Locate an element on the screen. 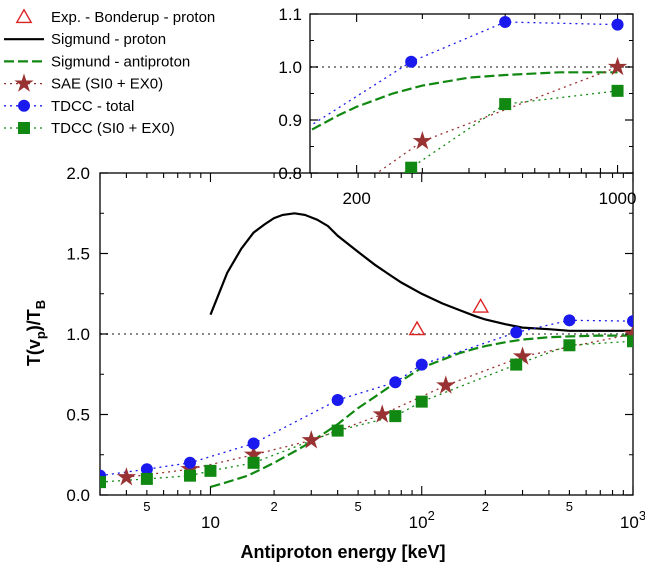 The image size is (645, 569). inset-background is located at coordinates (471, 93).